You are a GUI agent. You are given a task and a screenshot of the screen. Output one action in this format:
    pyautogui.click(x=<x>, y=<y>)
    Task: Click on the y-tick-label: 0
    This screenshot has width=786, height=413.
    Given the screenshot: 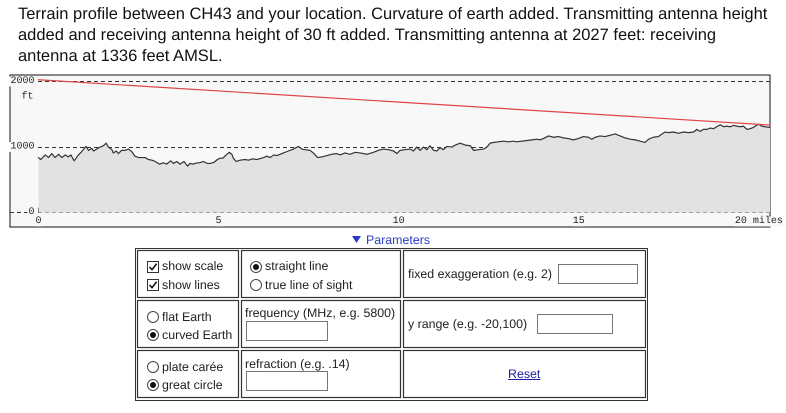 What is the action you would take?
    pyautogui.click(x=31, y=212)
    